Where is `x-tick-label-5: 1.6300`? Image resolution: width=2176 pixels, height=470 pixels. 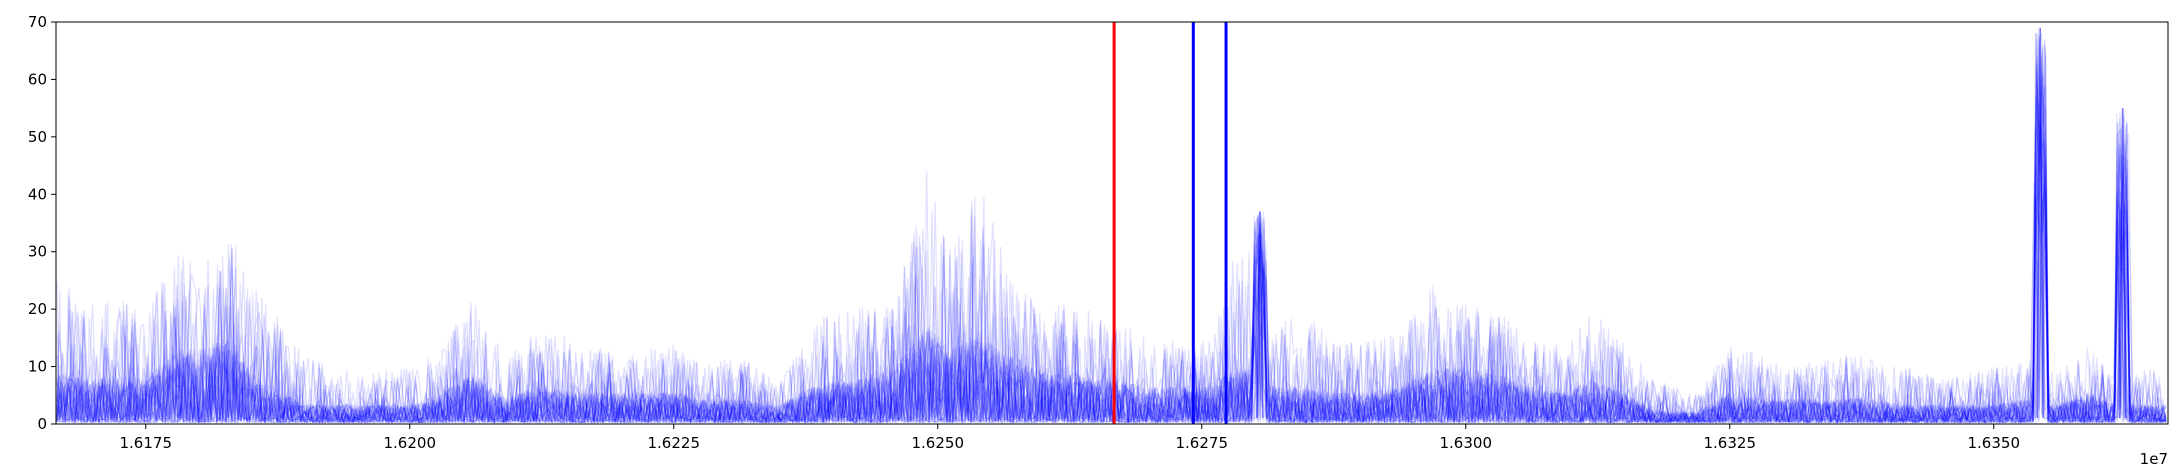 x-tick-label-5: 1.6300 is located at coordinates (1466, 443).